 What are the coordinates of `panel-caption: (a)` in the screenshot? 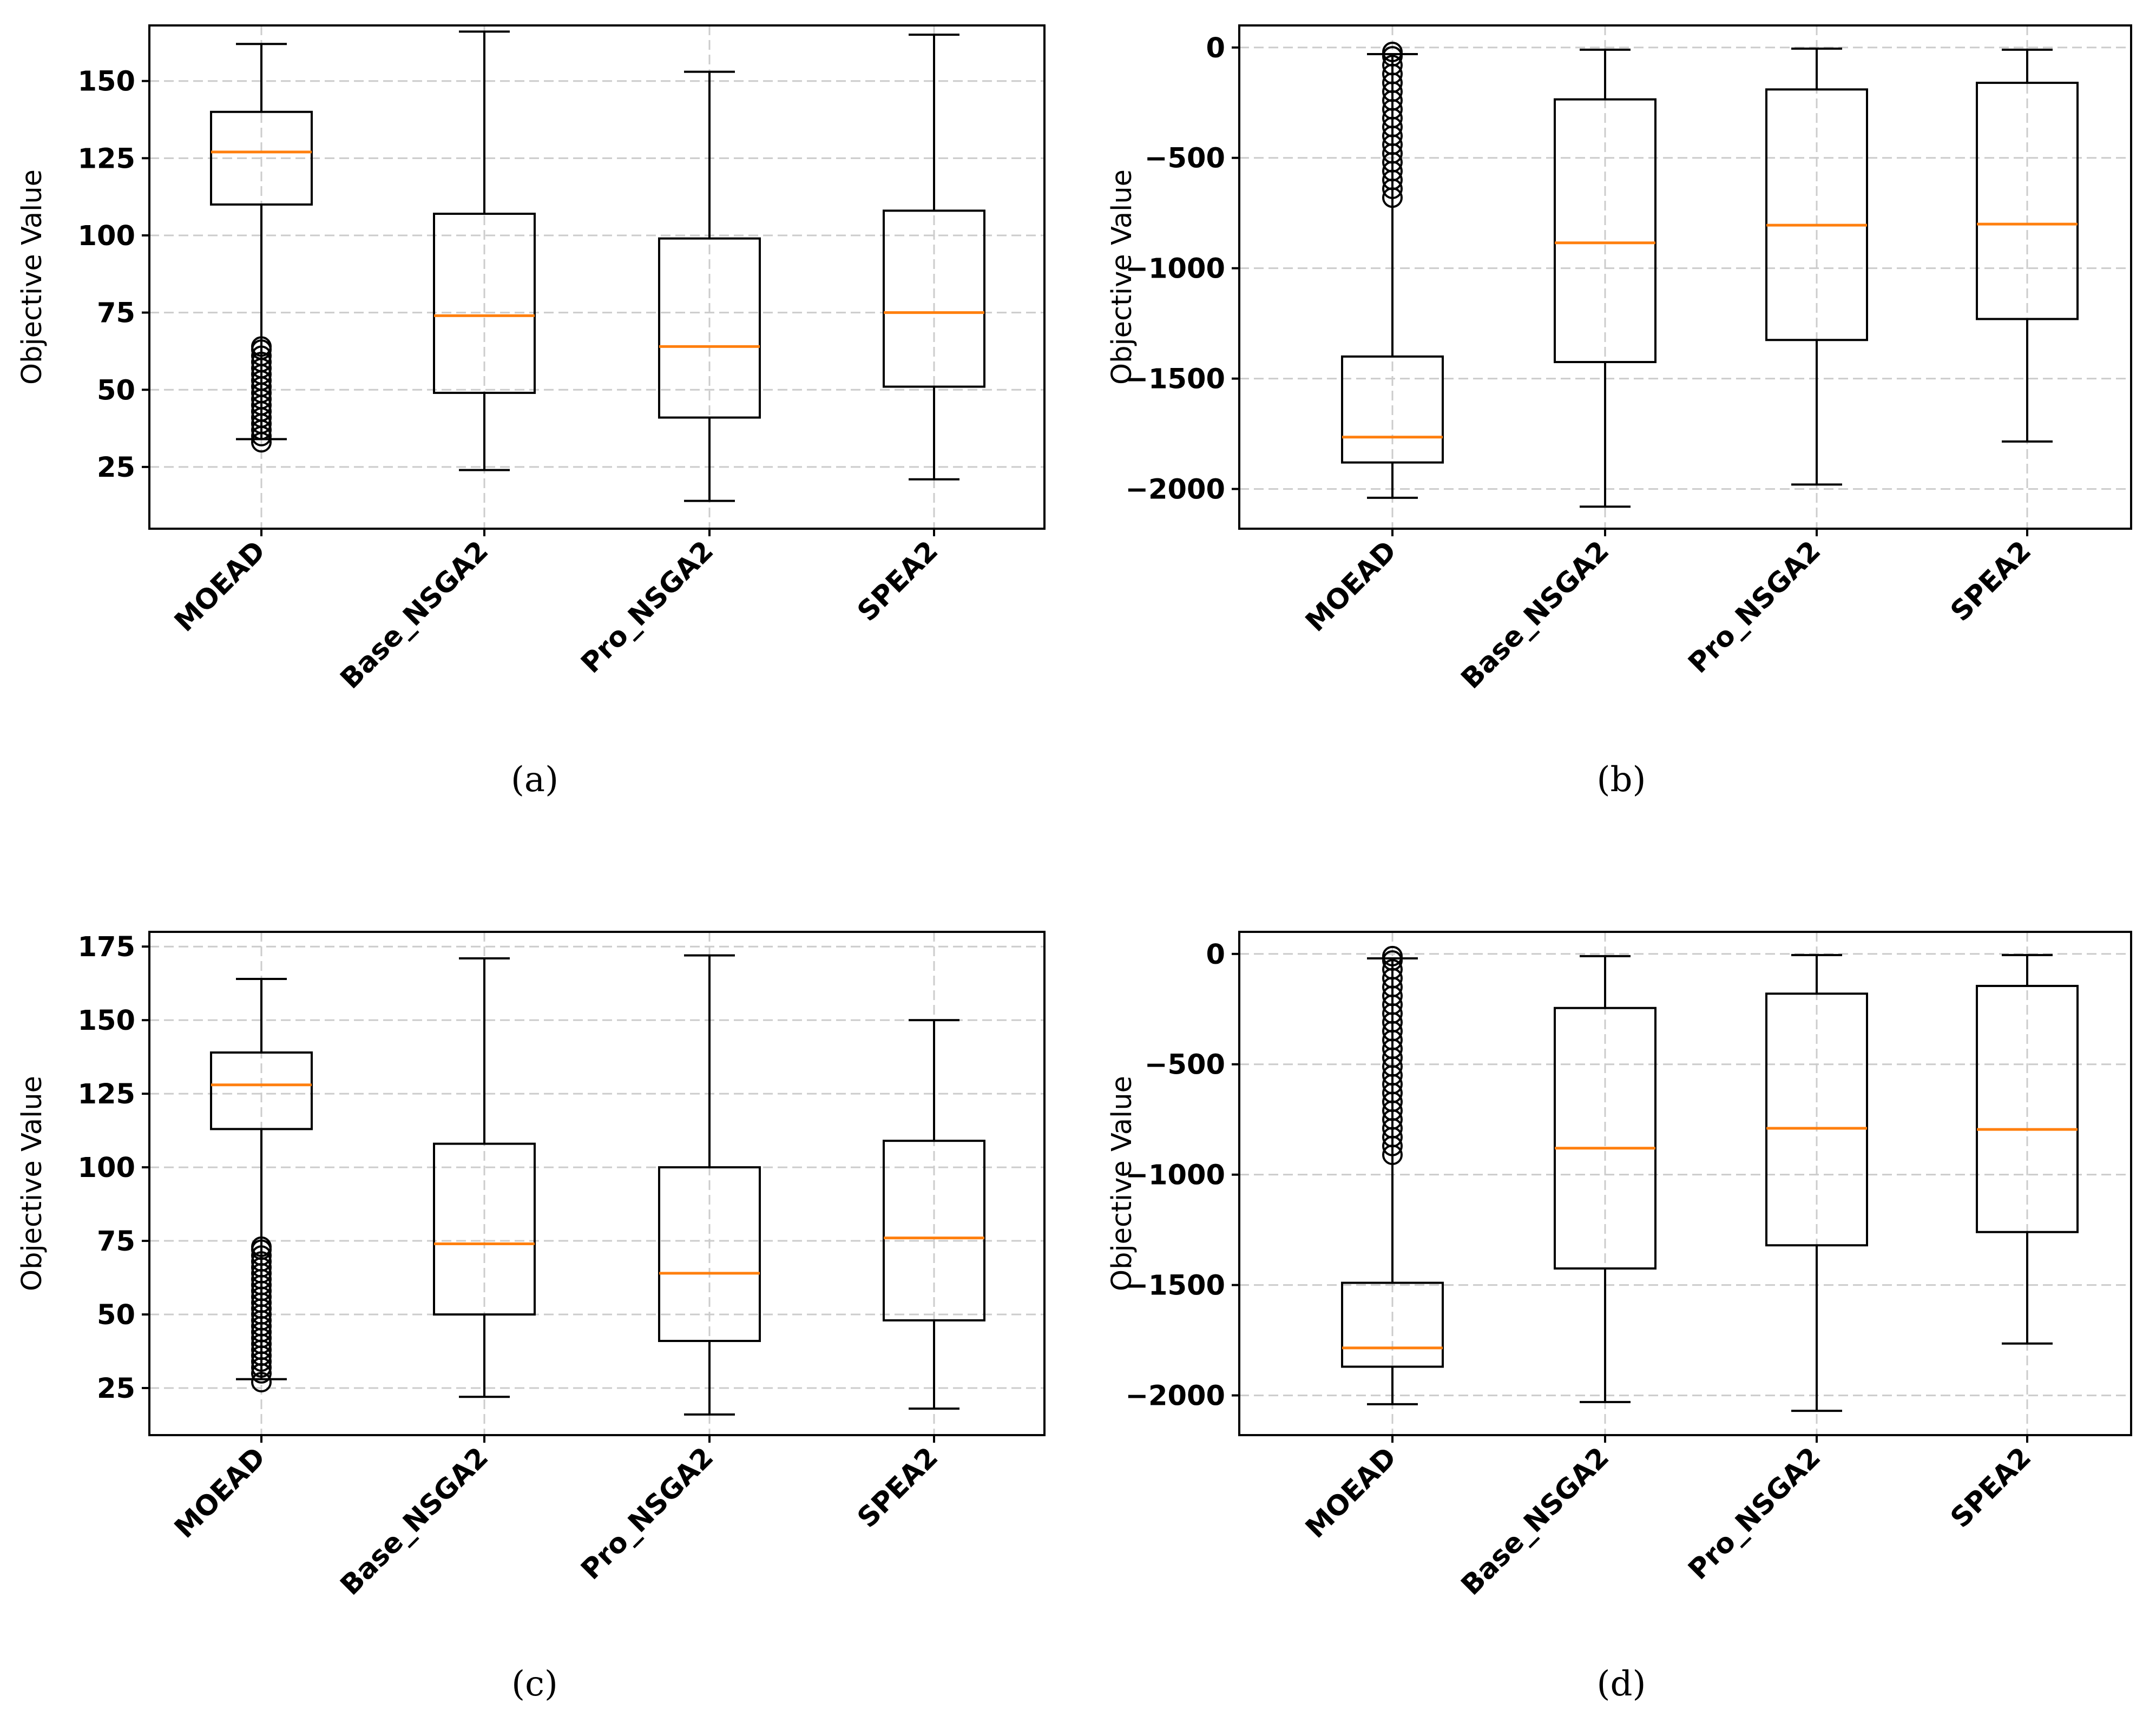 It's located at (534, 780).